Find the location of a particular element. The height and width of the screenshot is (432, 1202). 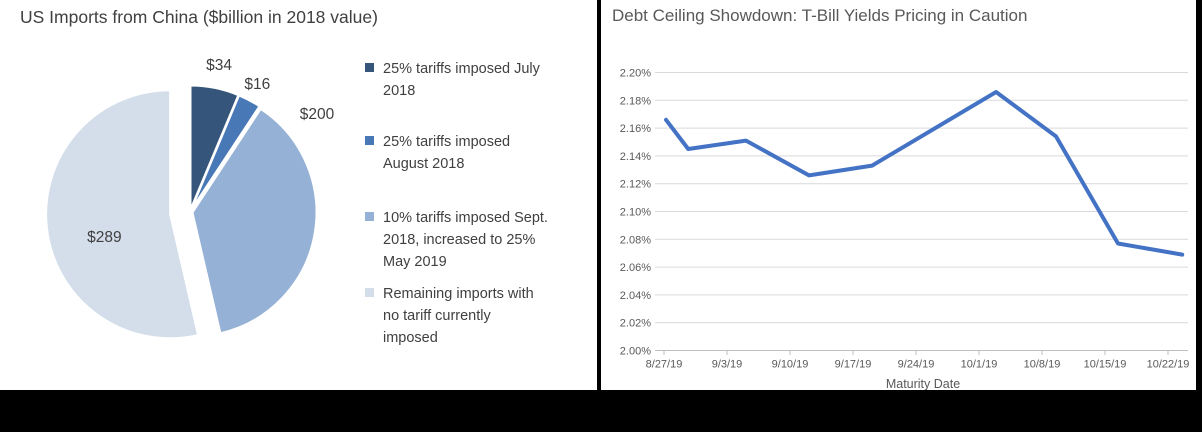

x-axis-tick-label: 9/10/19 is located at coordinates (790, 365).